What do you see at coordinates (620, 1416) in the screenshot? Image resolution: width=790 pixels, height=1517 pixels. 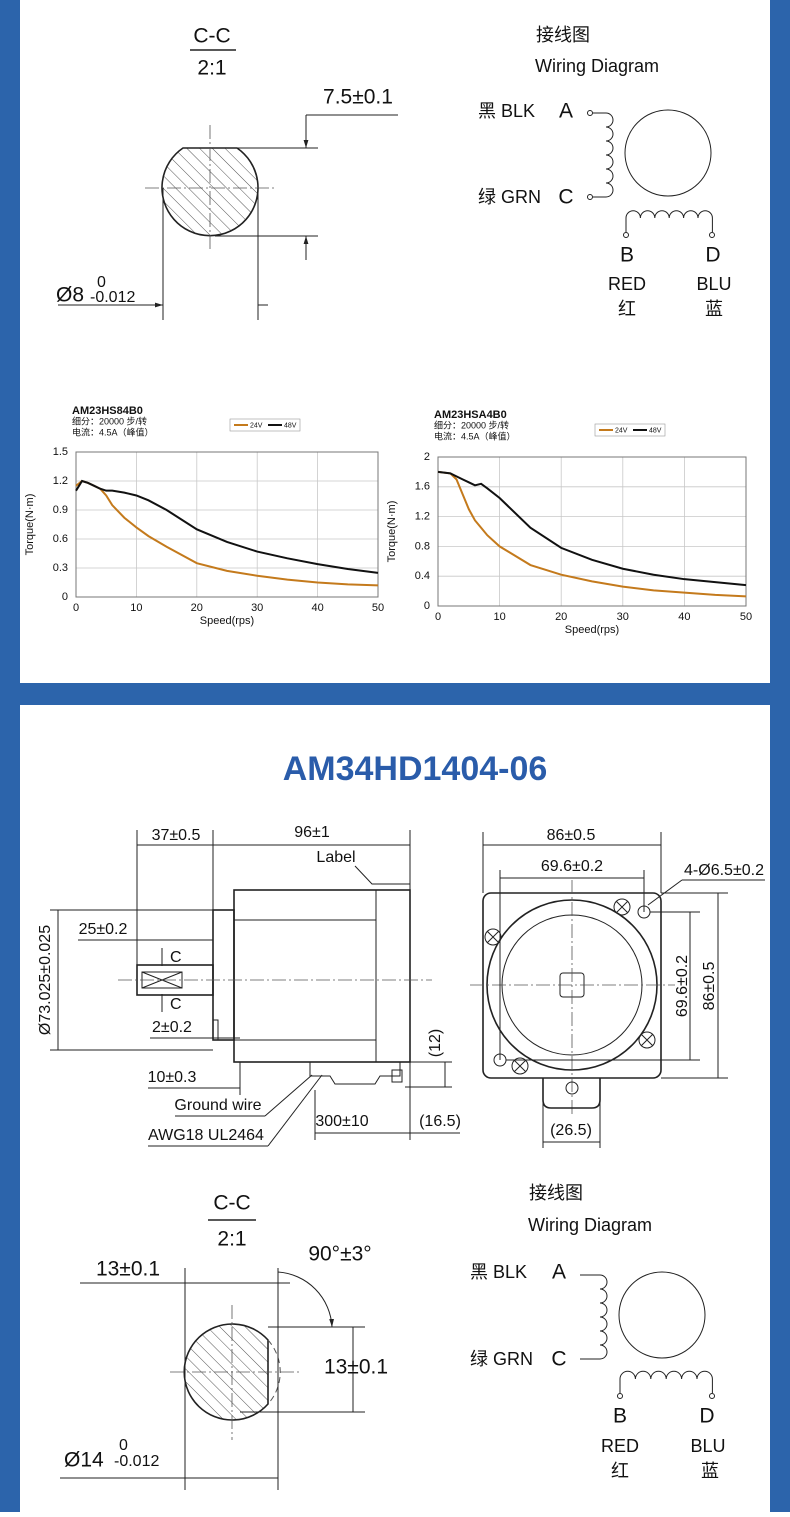 I see `term-b: B` at bounding box center [620, 1416].